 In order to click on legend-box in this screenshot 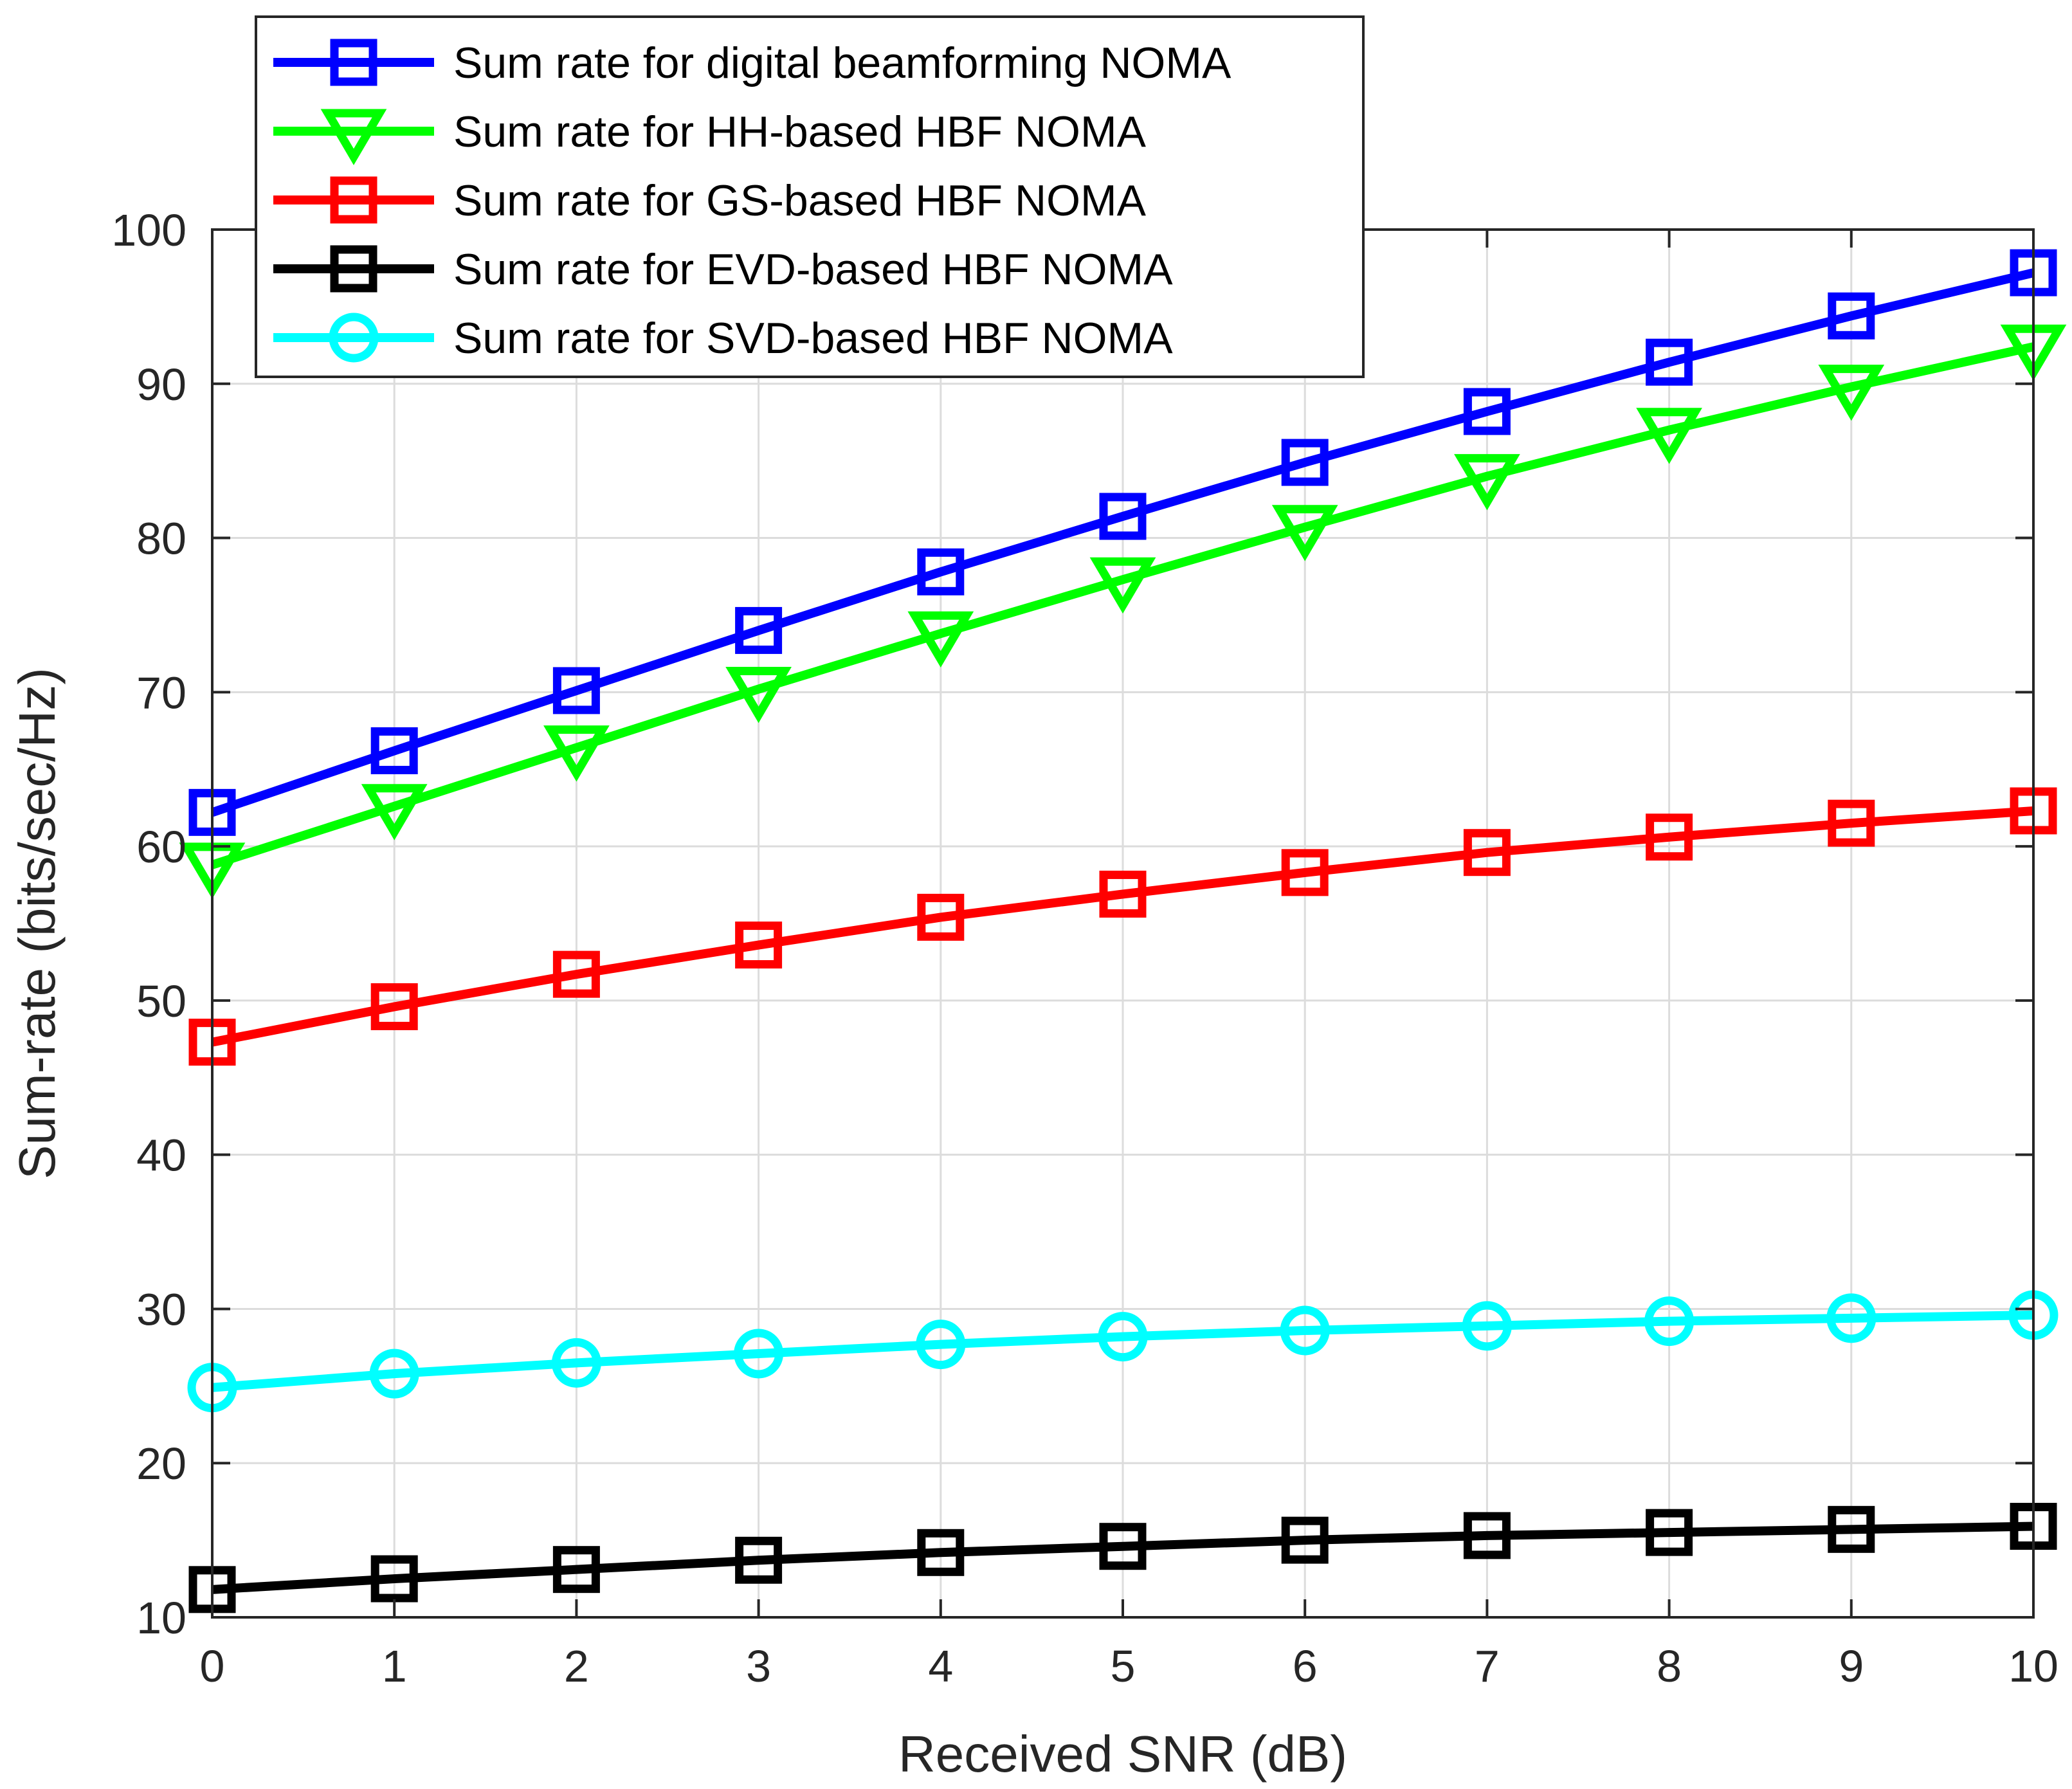, I will do `click(810, 196)`.